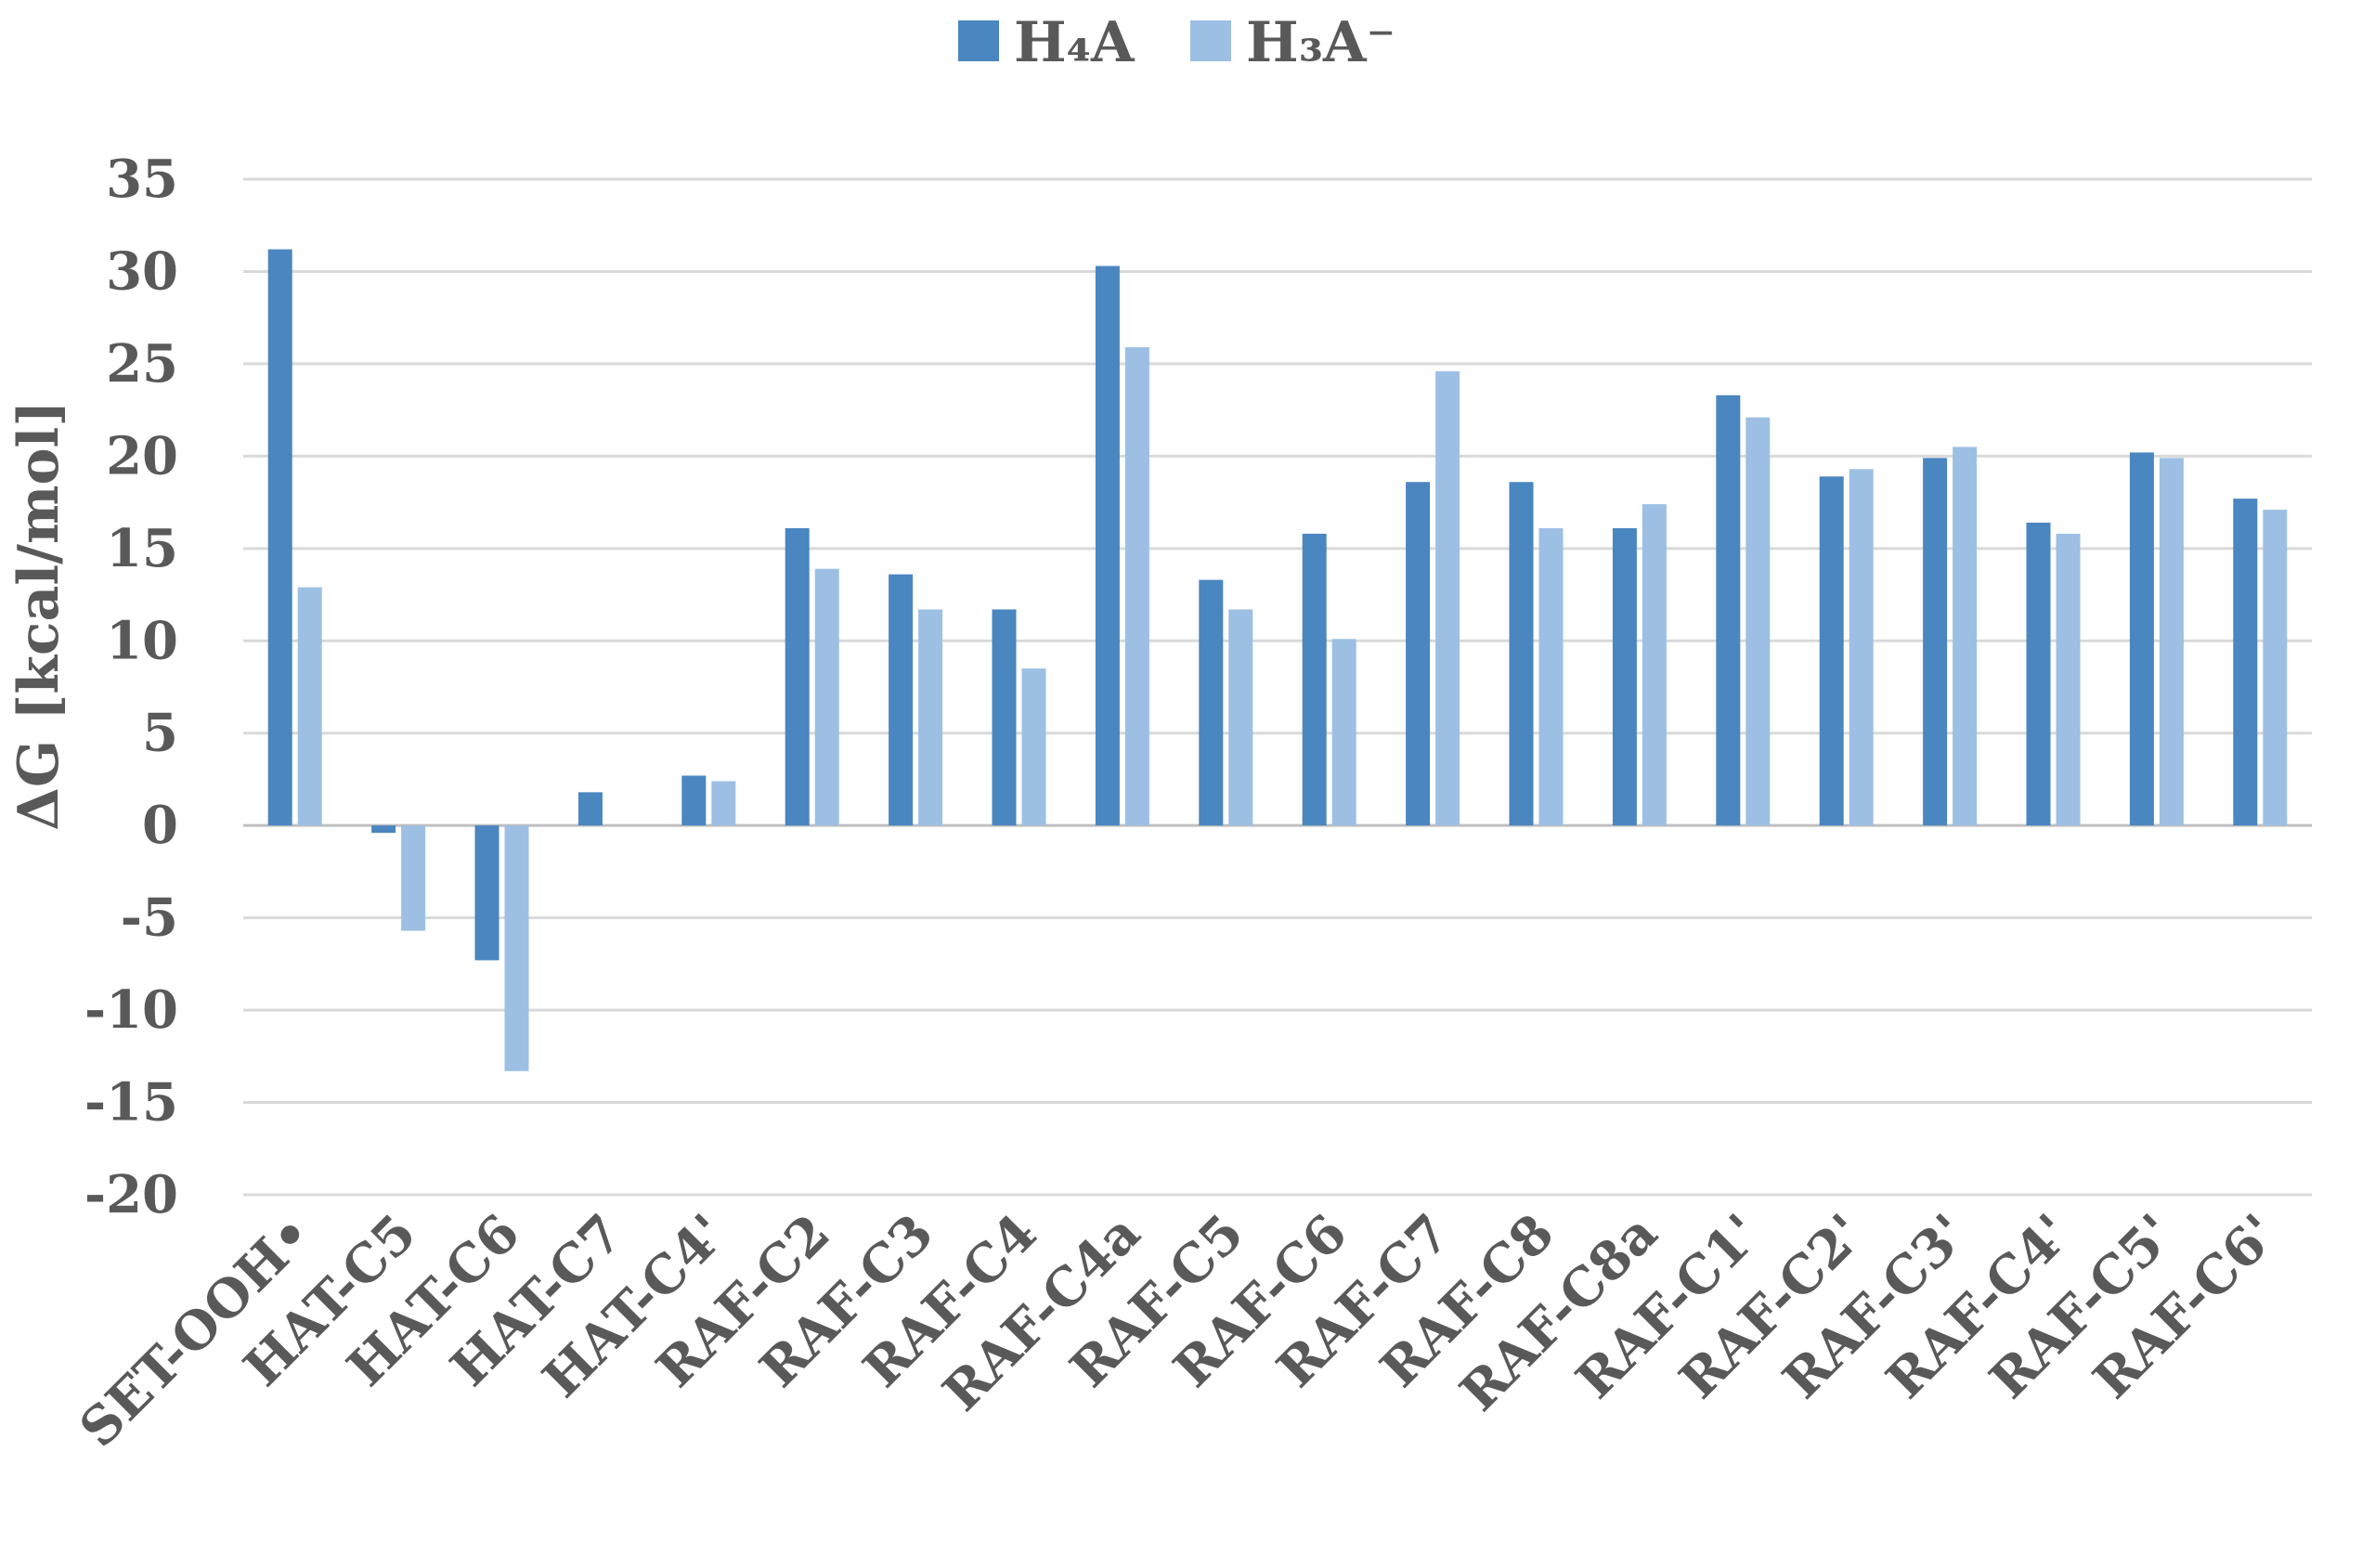  I want to click on y-tick-label-10: -15, so click(131, 1103).